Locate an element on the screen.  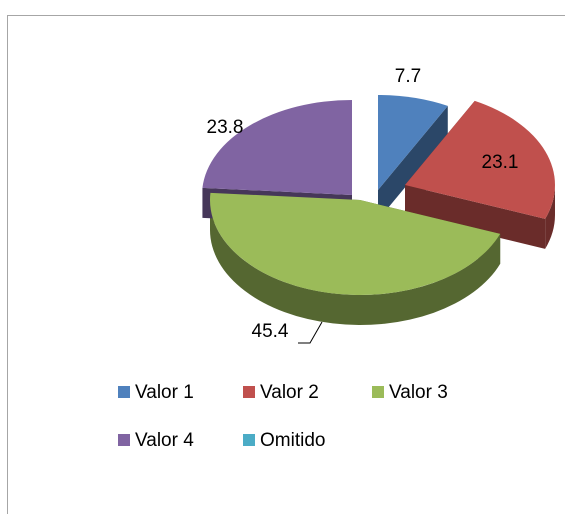
legend-label: Valor 2 is located at coordinates (289, 392).